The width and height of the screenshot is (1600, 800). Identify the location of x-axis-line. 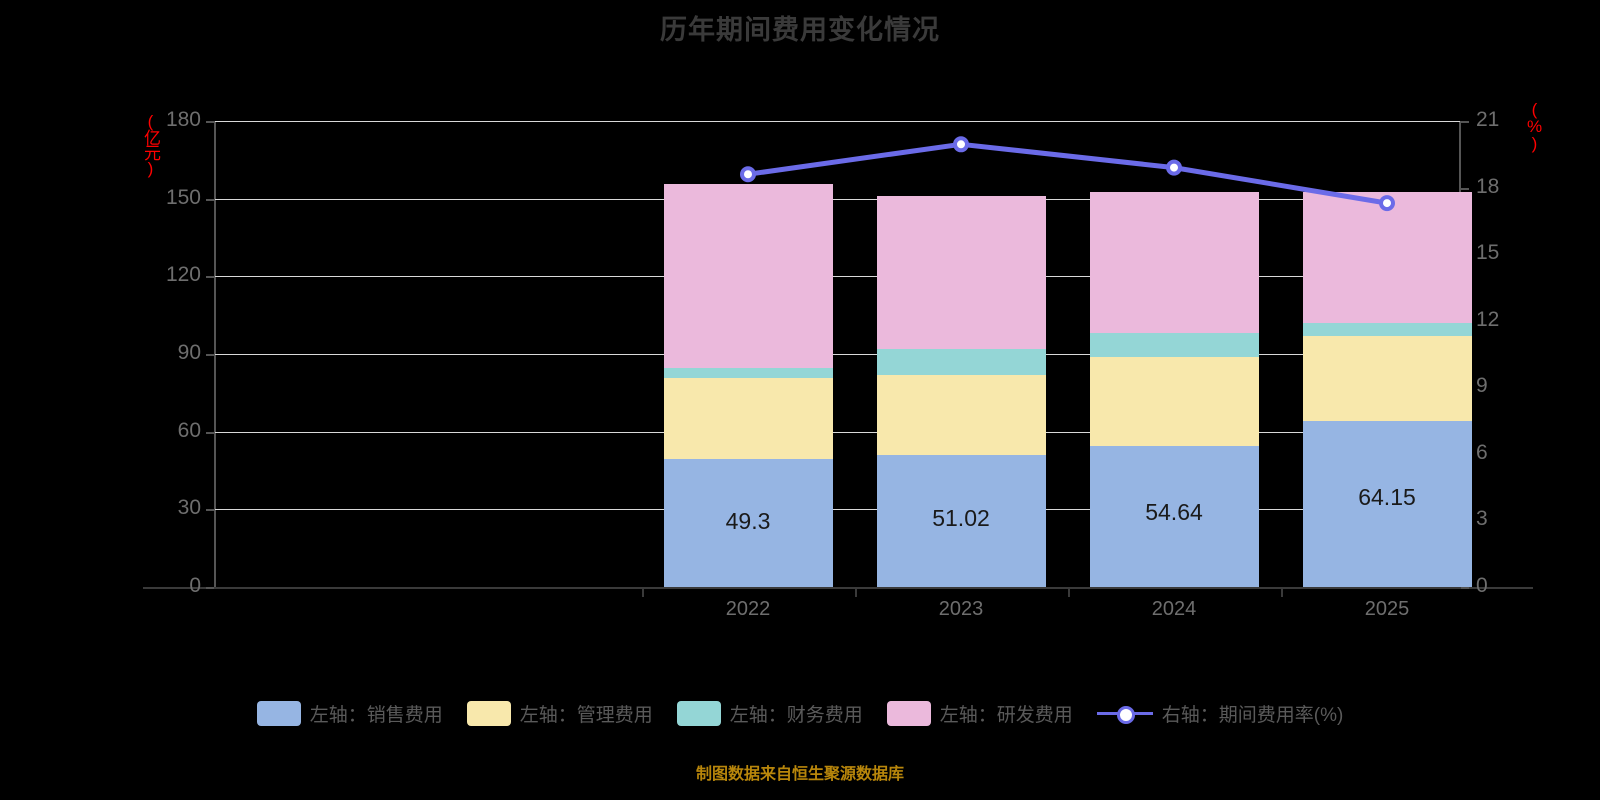
(838, 588).